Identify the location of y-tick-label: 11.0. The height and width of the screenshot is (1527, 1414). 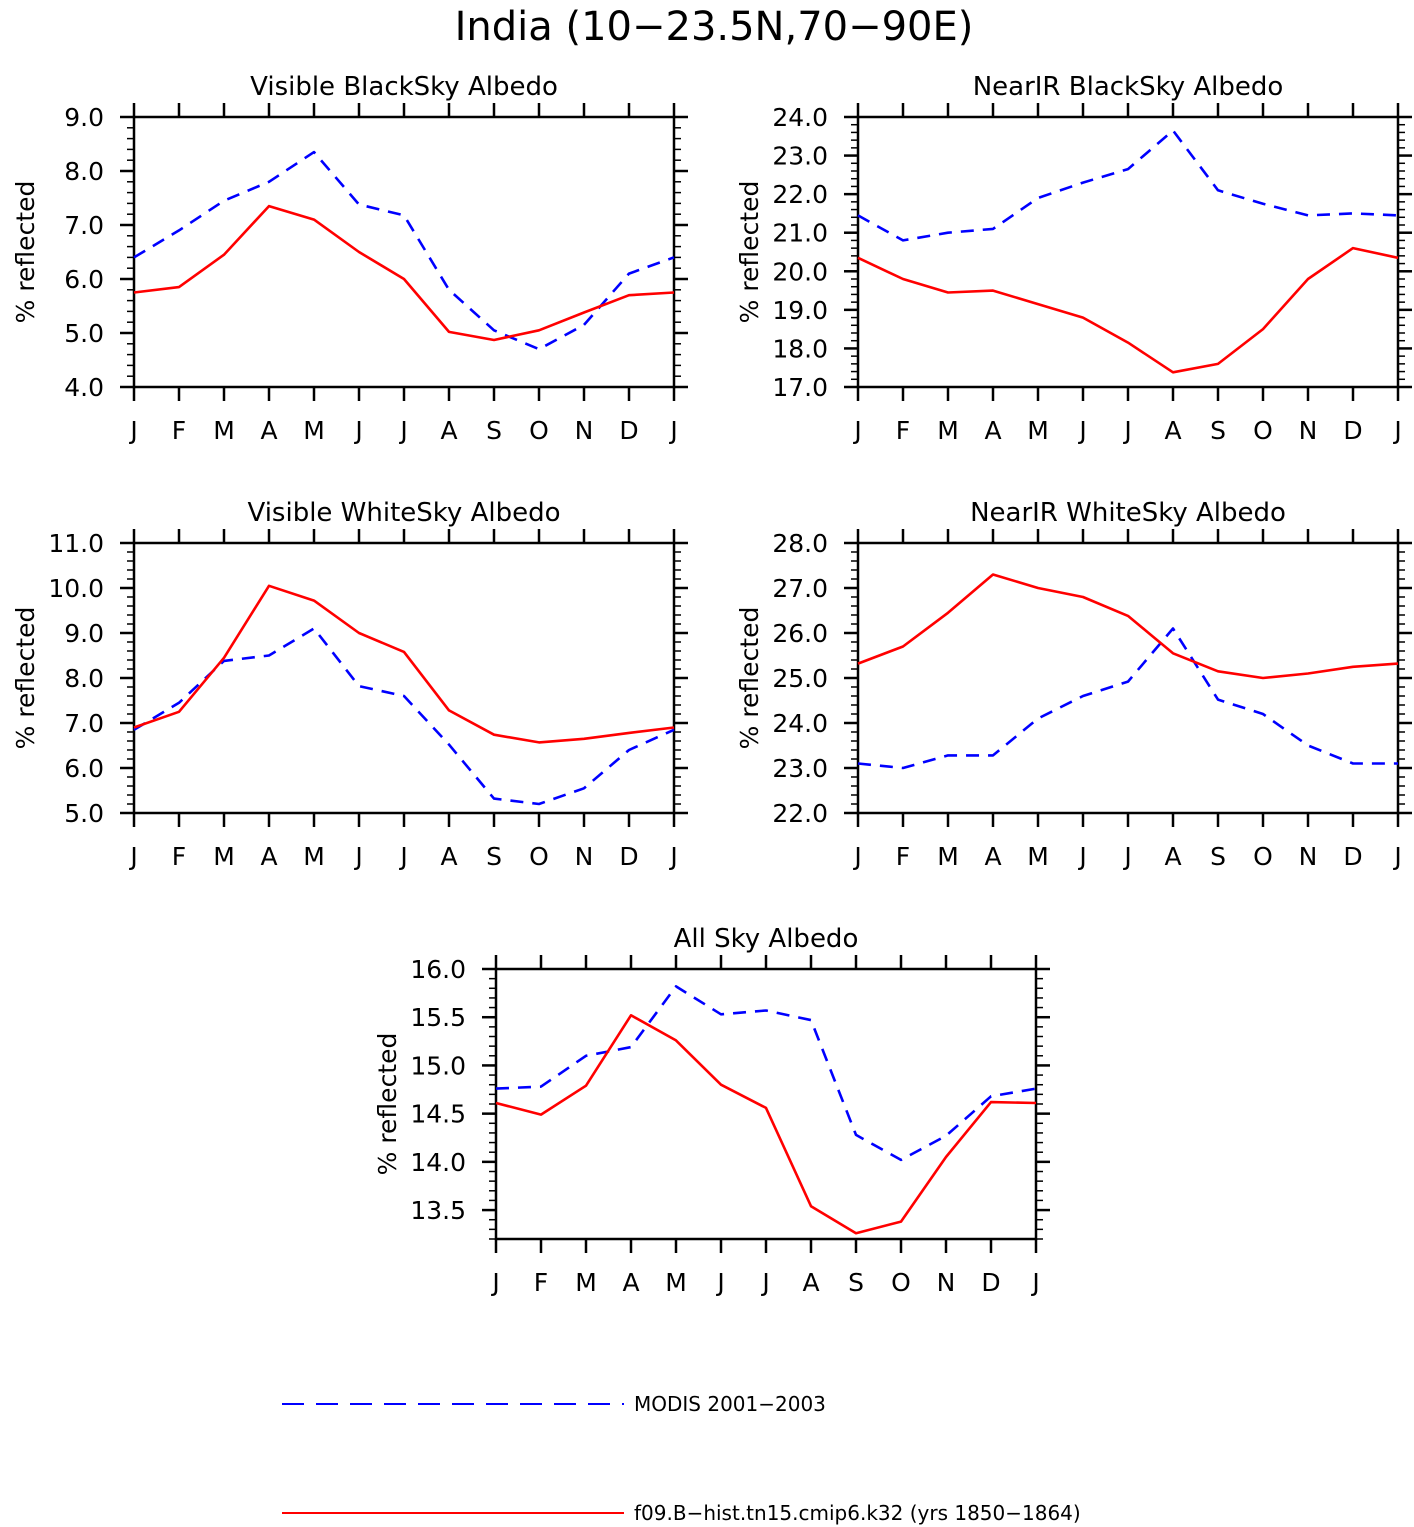
(76, 543).